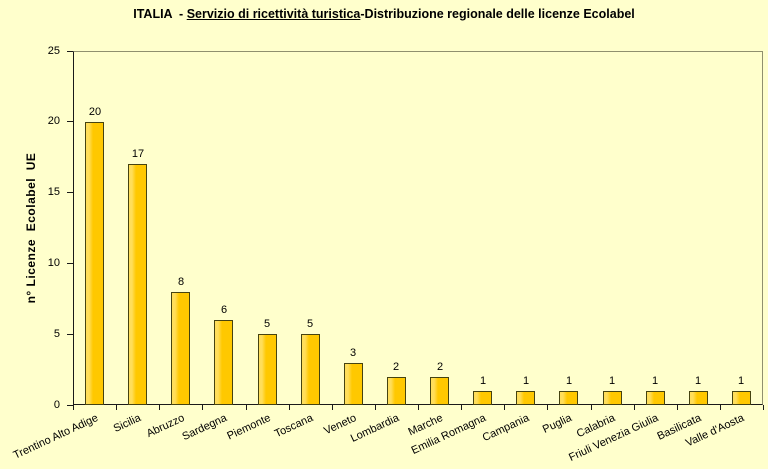 The image size is (768, 469). Describe the element at coordinates (353, 353) in the screenshot. I see `bar-value-label: 3` at that location.